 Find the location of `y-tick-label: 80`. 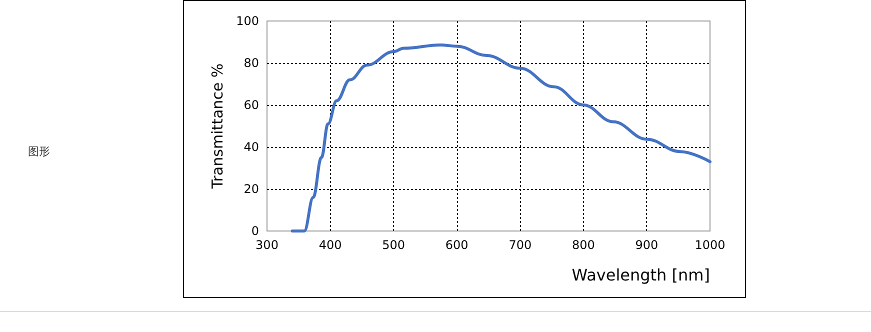

y-tick-label: 80 is located at coordinates (251, 63).